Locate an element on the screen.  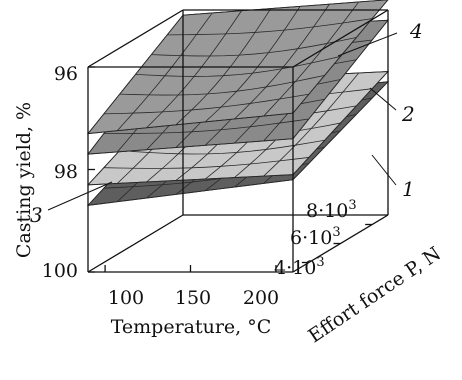
z-tick-label-4: 4·10³ is located at coordinates (299, 267).